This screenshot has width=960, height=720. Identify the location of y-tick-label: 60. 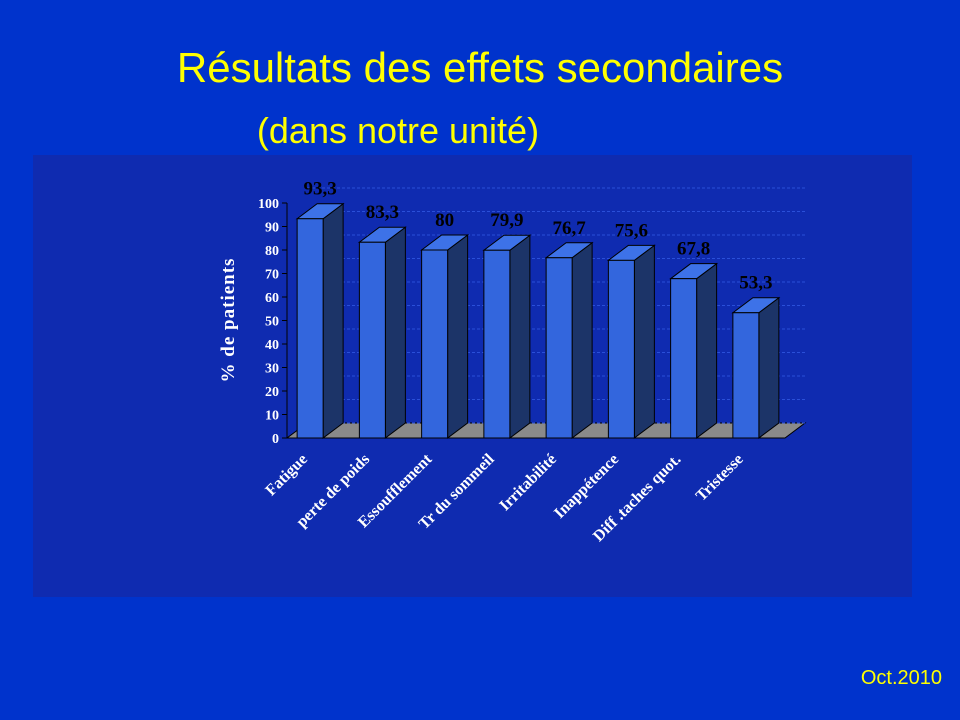
(272, 298).